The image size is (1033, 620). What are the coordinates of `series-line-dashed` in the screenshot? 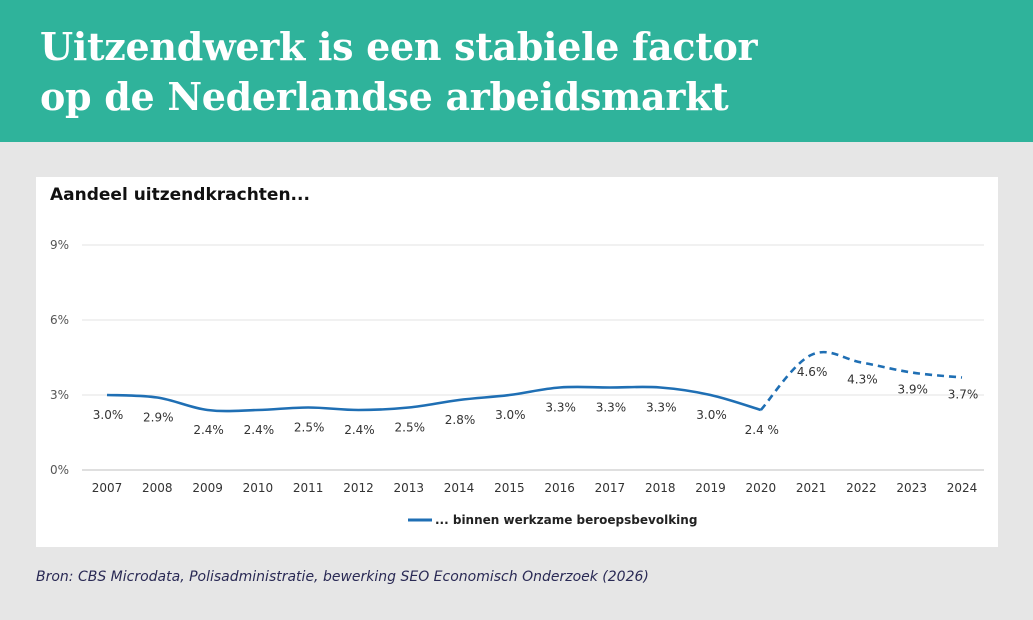 It's located at (861, 380).